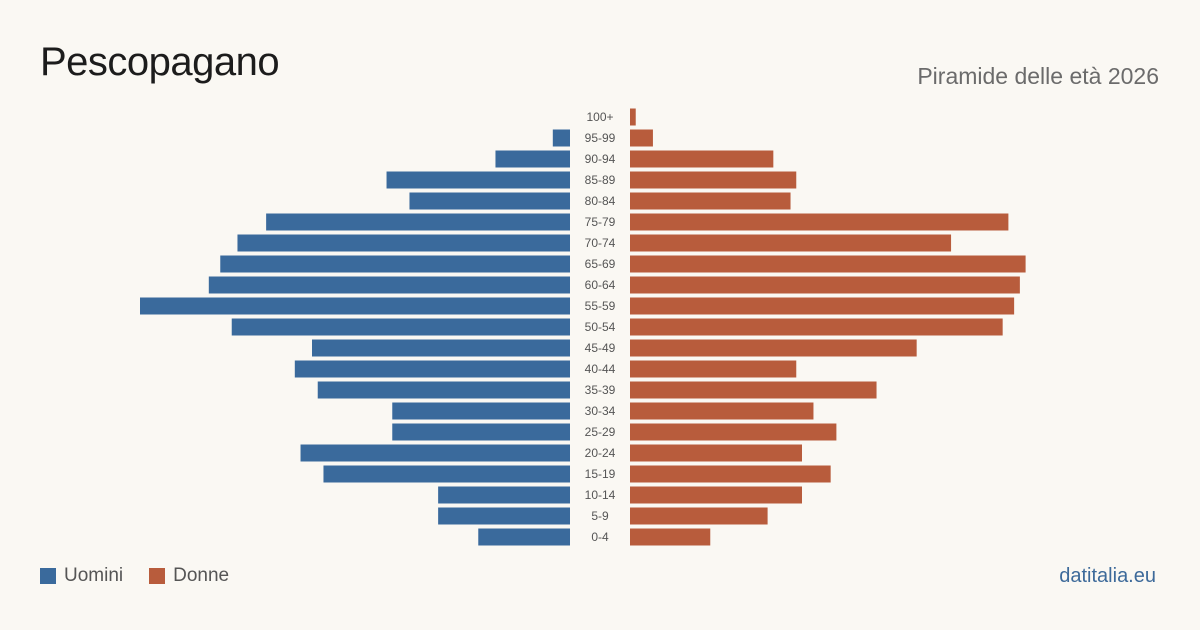  I want to click on age-label-90-94: 90-94, so click(600, 159).